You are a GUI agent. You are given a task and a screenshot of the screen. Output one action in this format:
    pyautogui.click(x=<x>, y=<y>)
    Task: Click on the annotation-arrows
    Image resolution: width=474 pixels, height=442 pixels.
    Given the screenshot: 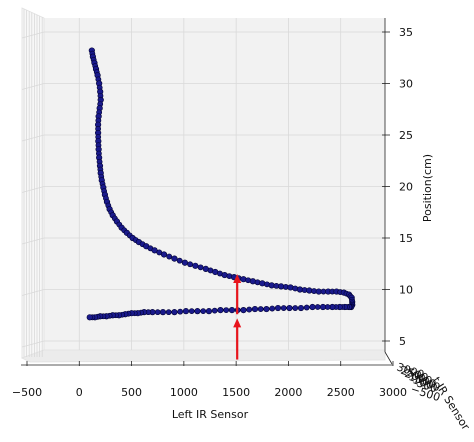 What is the action you would take?
    pyautogui.click(x=237, y=317)
    